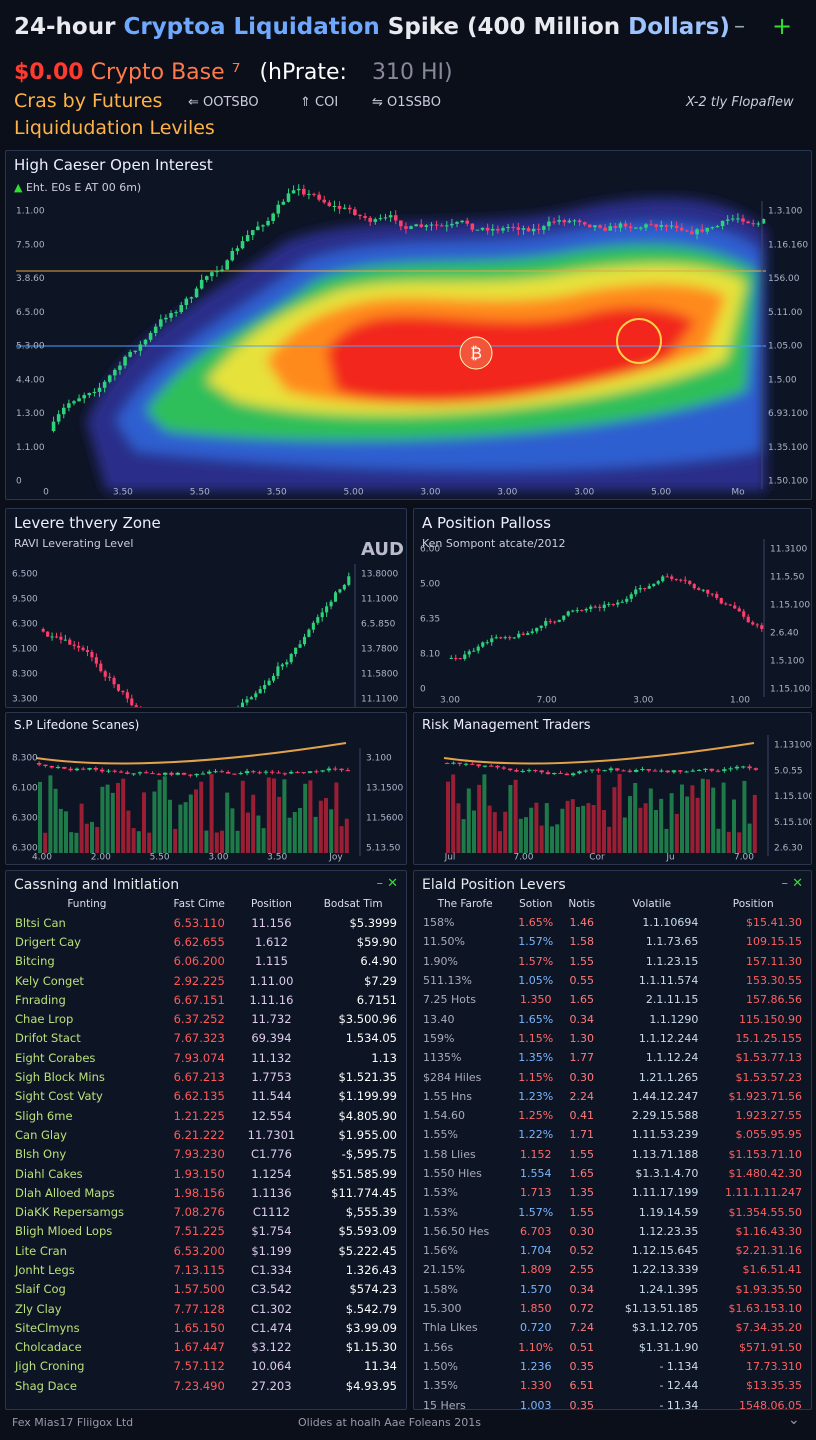  Describe the element at coordinates (772, 1270) in the screenshot. I see `cell: $1.6.51.41` at that location.